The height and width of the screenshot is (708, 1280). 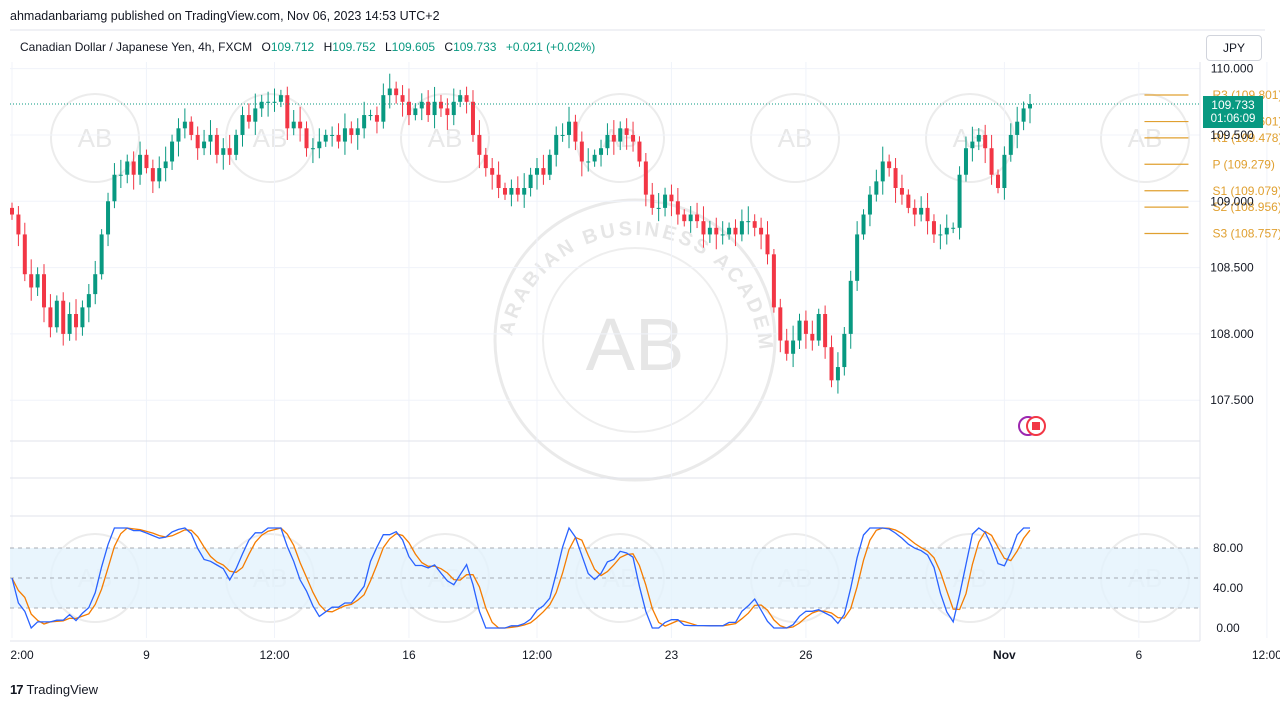 I want to click on close-label: C, so click(x=449, y=47).